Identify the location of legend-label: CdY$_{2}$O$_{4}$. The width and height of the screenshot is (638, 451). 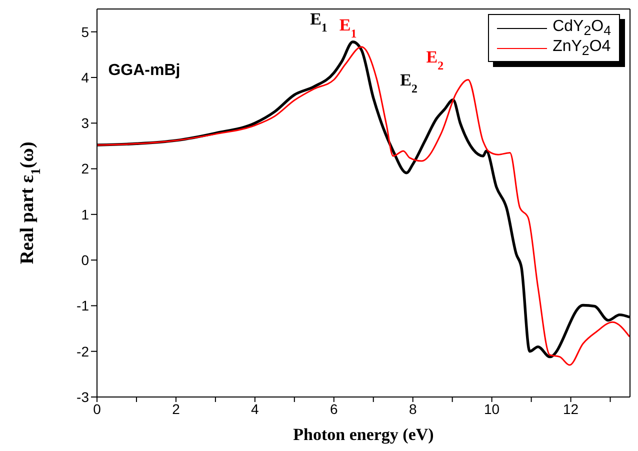
(581, 28).